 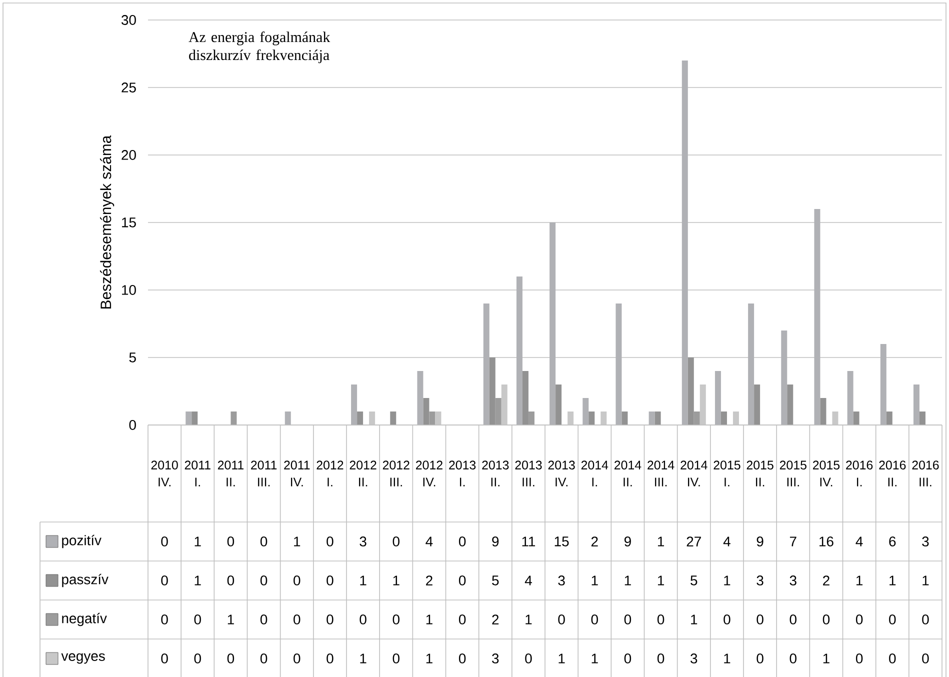 What do you see at coordinates (396, 473) in the screenshot?
I see `x-tick-label: 2012 III.` at bounding box center [396, 473].